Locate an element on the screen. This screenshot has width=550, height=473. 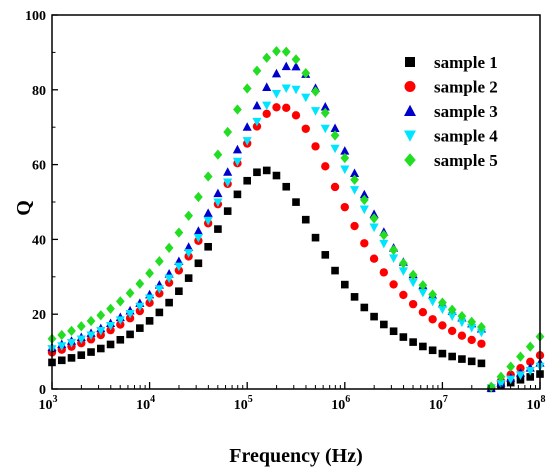
x-tick-label: 10⁴ is located at coordinates (145, 403).